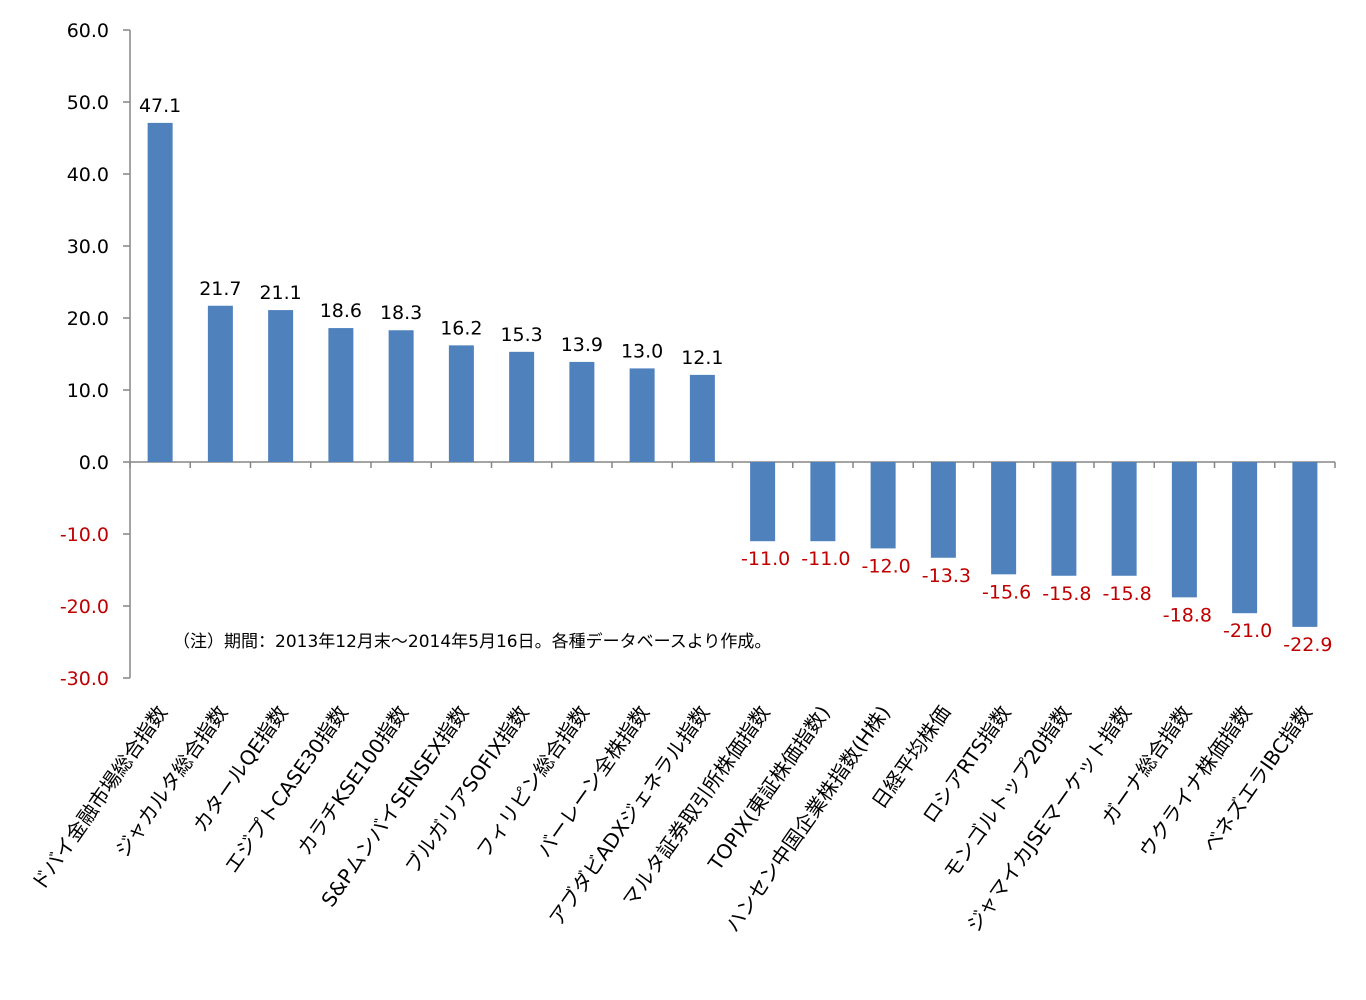 The image size is (1366, 1000). Describe the element at coordinates (88, 31) in the screenshot. I see `y-tick-label: 60.0` at that location.